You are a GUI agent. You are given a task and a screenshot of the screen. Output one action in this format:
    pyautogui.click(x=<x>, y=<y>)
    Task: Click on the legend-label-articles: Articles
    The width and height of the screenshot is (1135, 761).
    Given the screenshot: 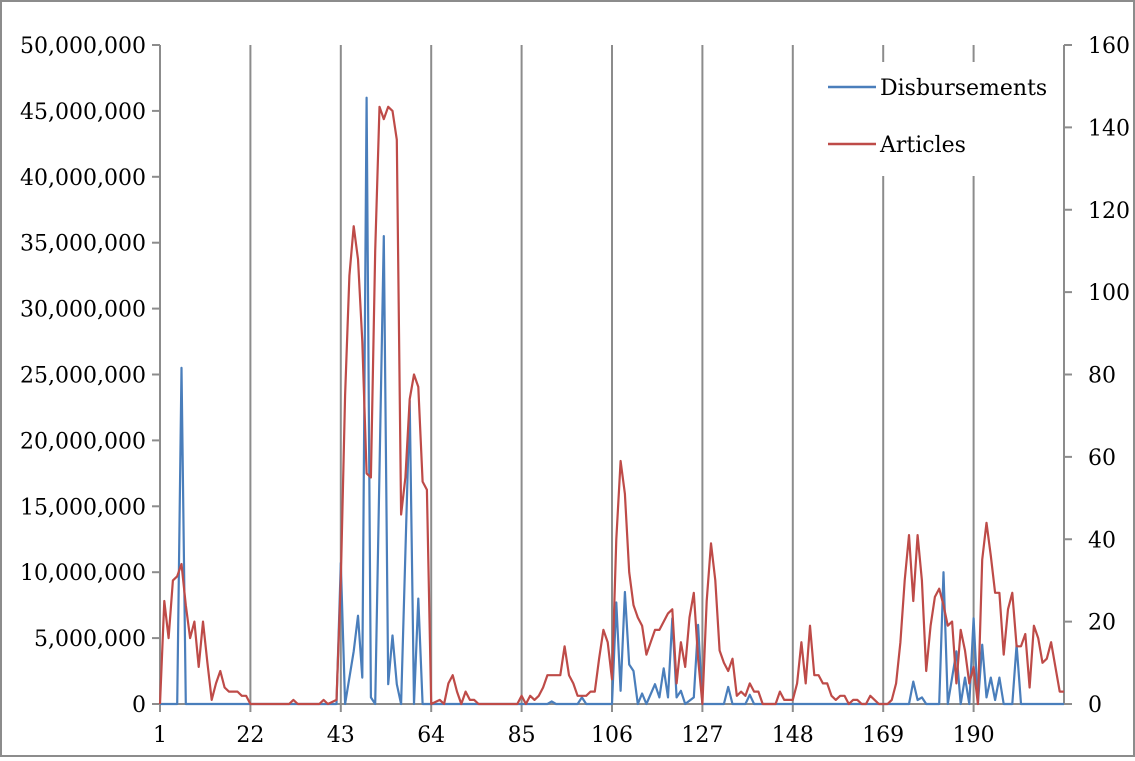 What is the action you would take?
    pyautogui.click(x=922, y=145)
    